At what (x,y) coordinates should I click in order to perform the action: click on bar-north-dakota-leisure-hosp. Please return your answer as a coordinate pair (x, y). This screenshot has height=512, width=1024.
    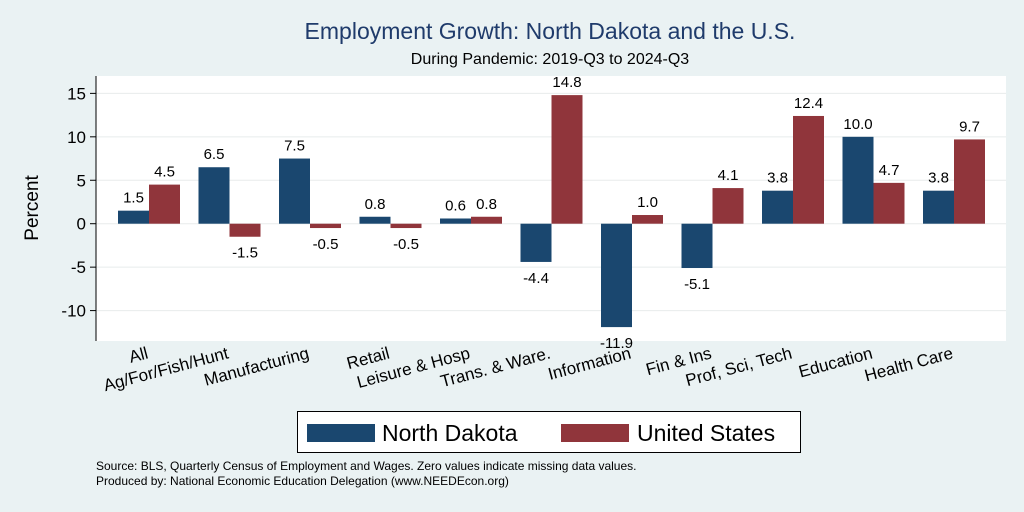
    Looking at the image, I should click on (455, 221).